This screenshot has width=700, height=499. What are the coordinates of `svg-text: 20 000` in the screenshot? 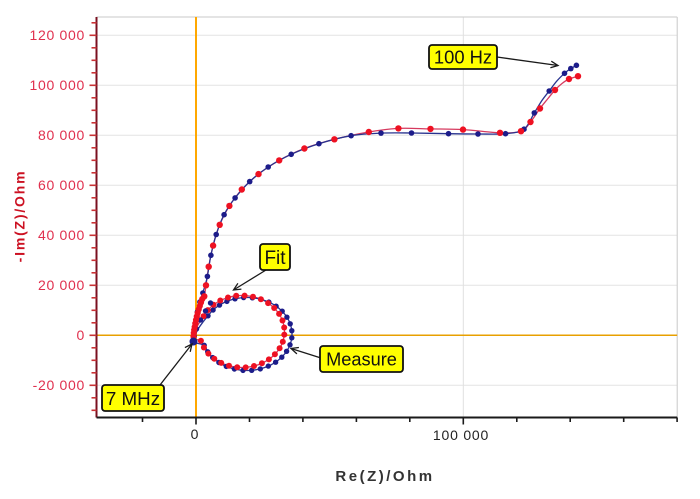 It's located at (61, 285).